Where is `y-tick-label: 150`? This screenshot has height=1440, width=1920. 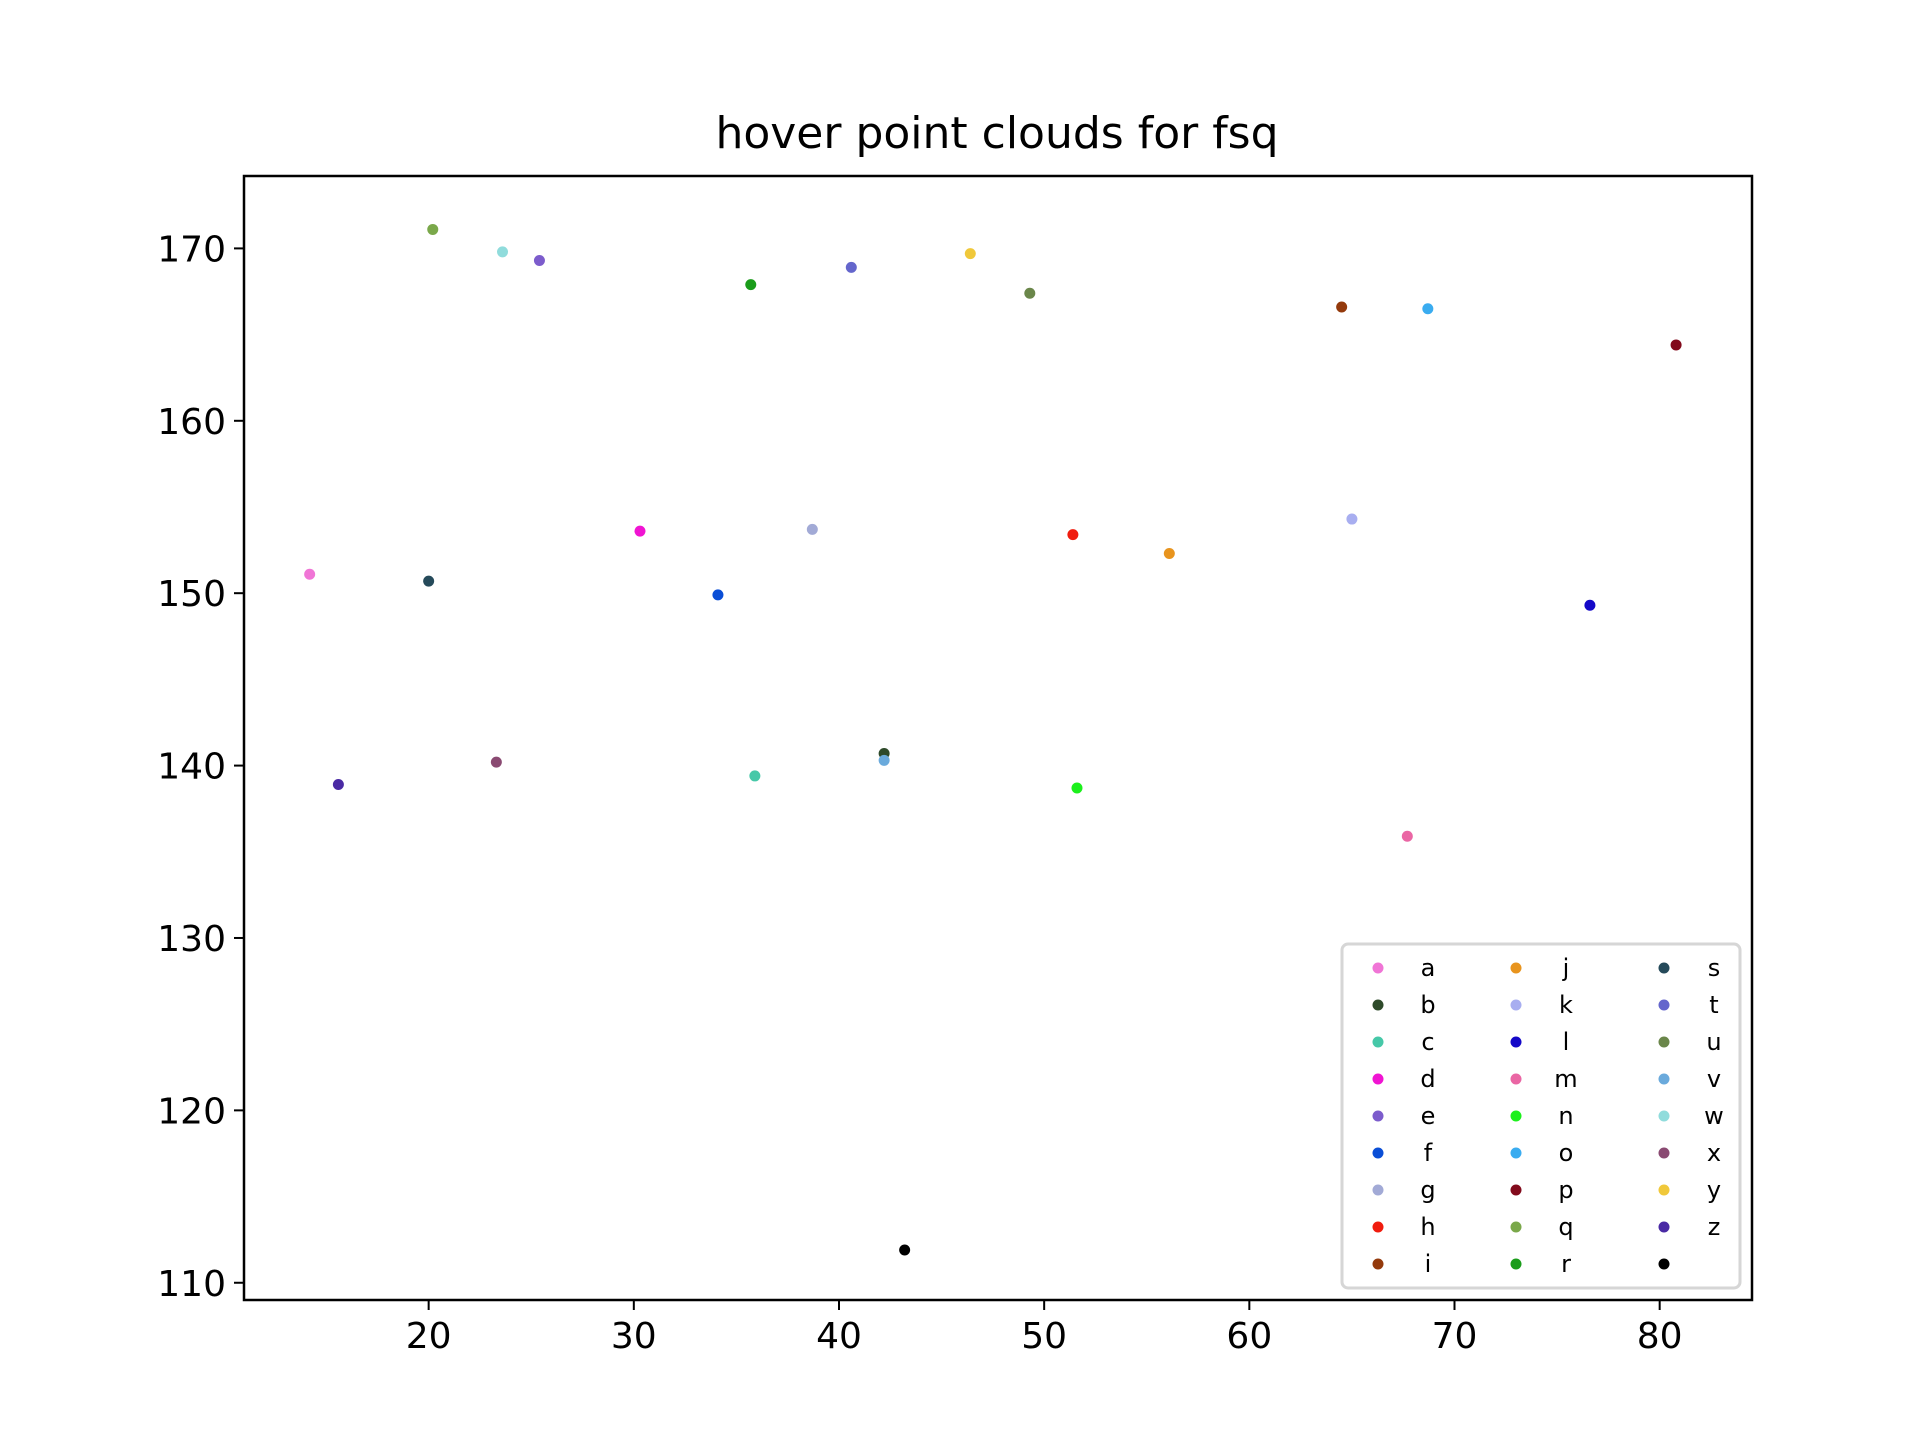
y-tick-label: 150 is located at coordinates (191, 594).